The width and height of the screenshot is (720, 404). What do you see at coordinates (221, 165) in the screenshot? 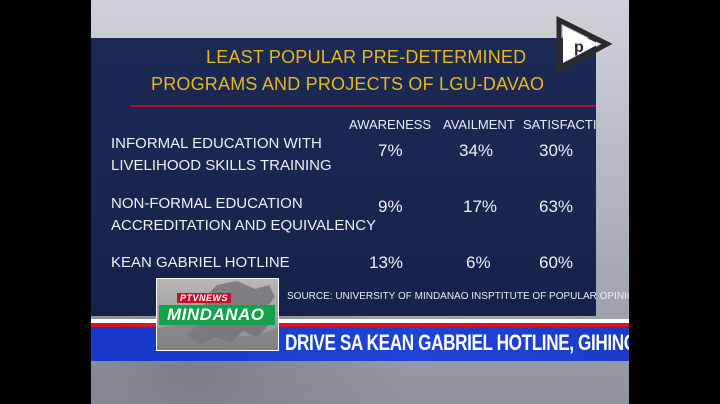
I see `row-label-line: LIVELIHOOD SKILLS TRAINING` at bounding box center [221, 165].